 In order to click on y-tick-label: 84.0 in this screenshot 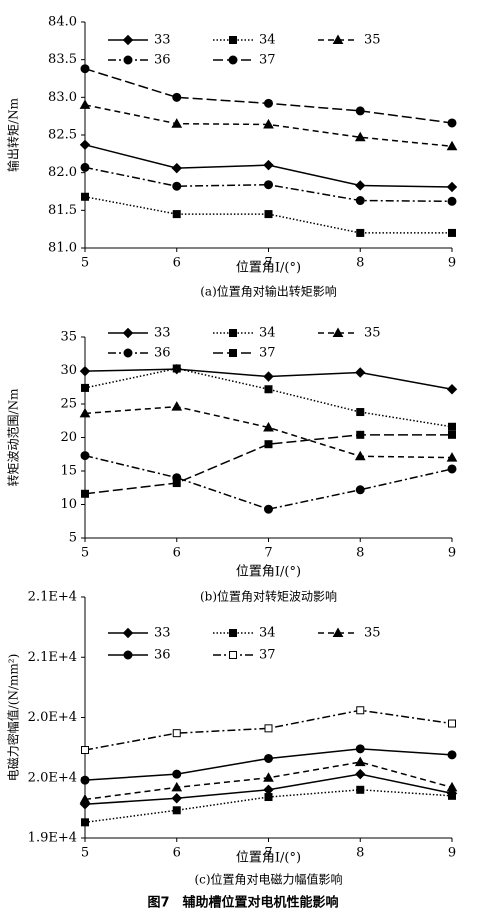, I will do `click(62, 22)`.